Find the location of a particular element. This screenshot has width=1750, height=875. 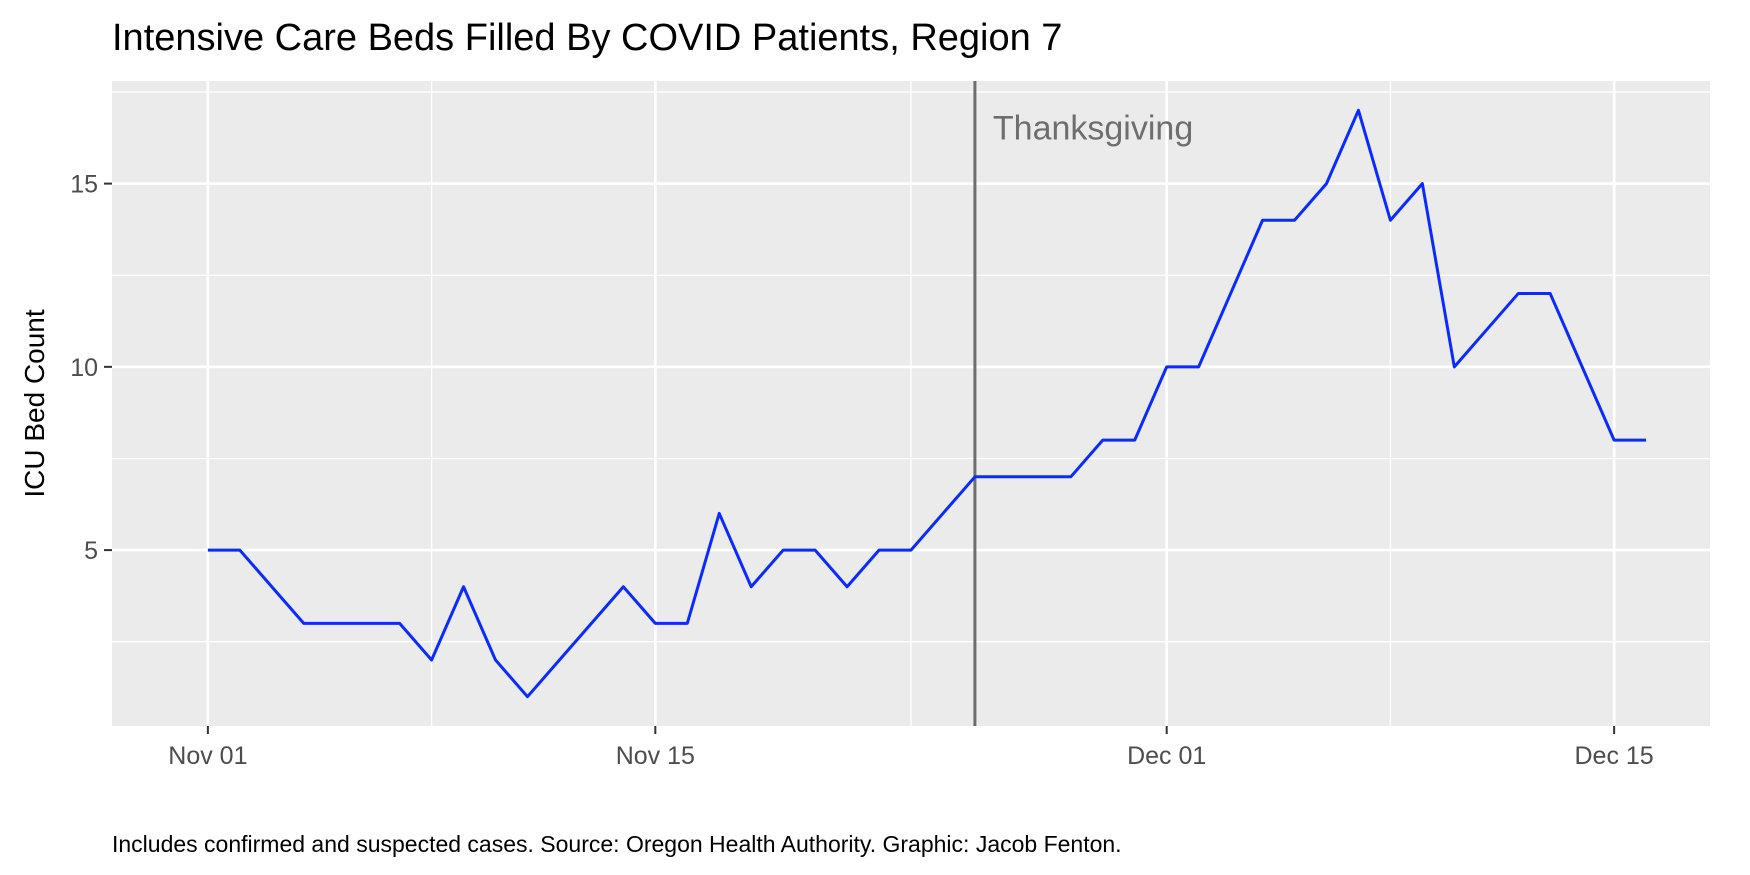

y-axis-title: ICU Bed Count is located at coordinates (34, 403).